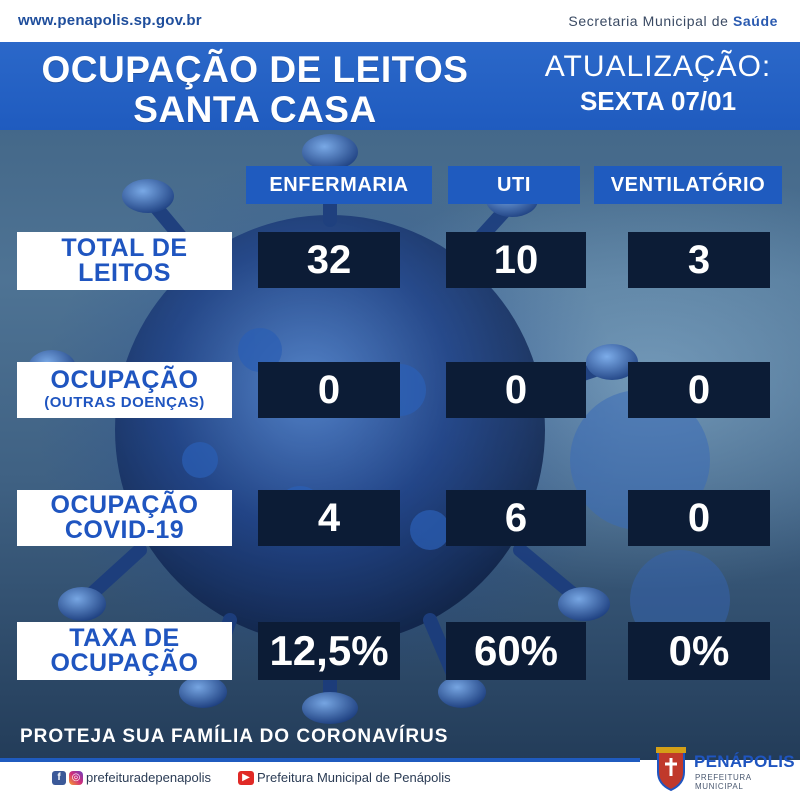 The height and width of the screenshot is (800, 800). I want to click on youtube-icon: ▶, so click(246, 777).